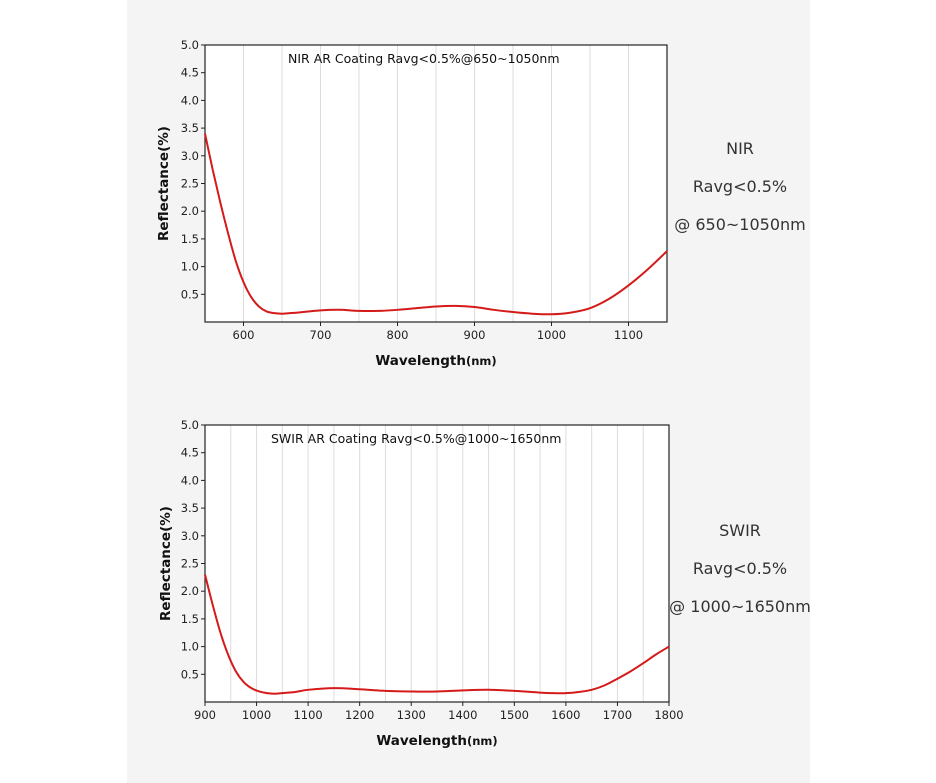  I want to click on side-annotation-line: SWIR, so click(740, 530).